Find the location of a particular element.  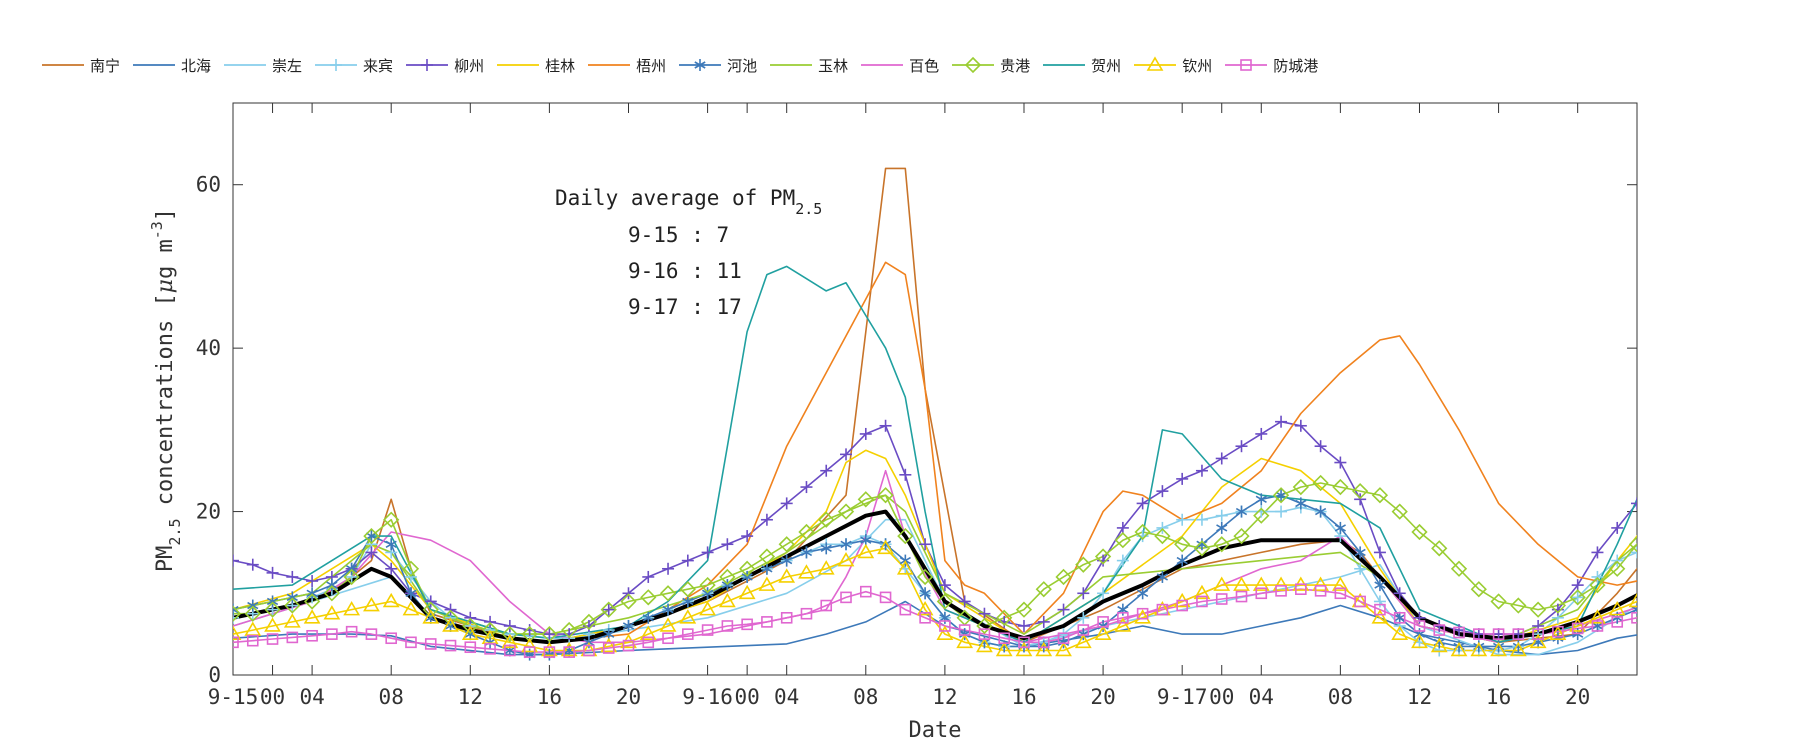

legend-item: 玉林 is located at coordinates (808, 65).